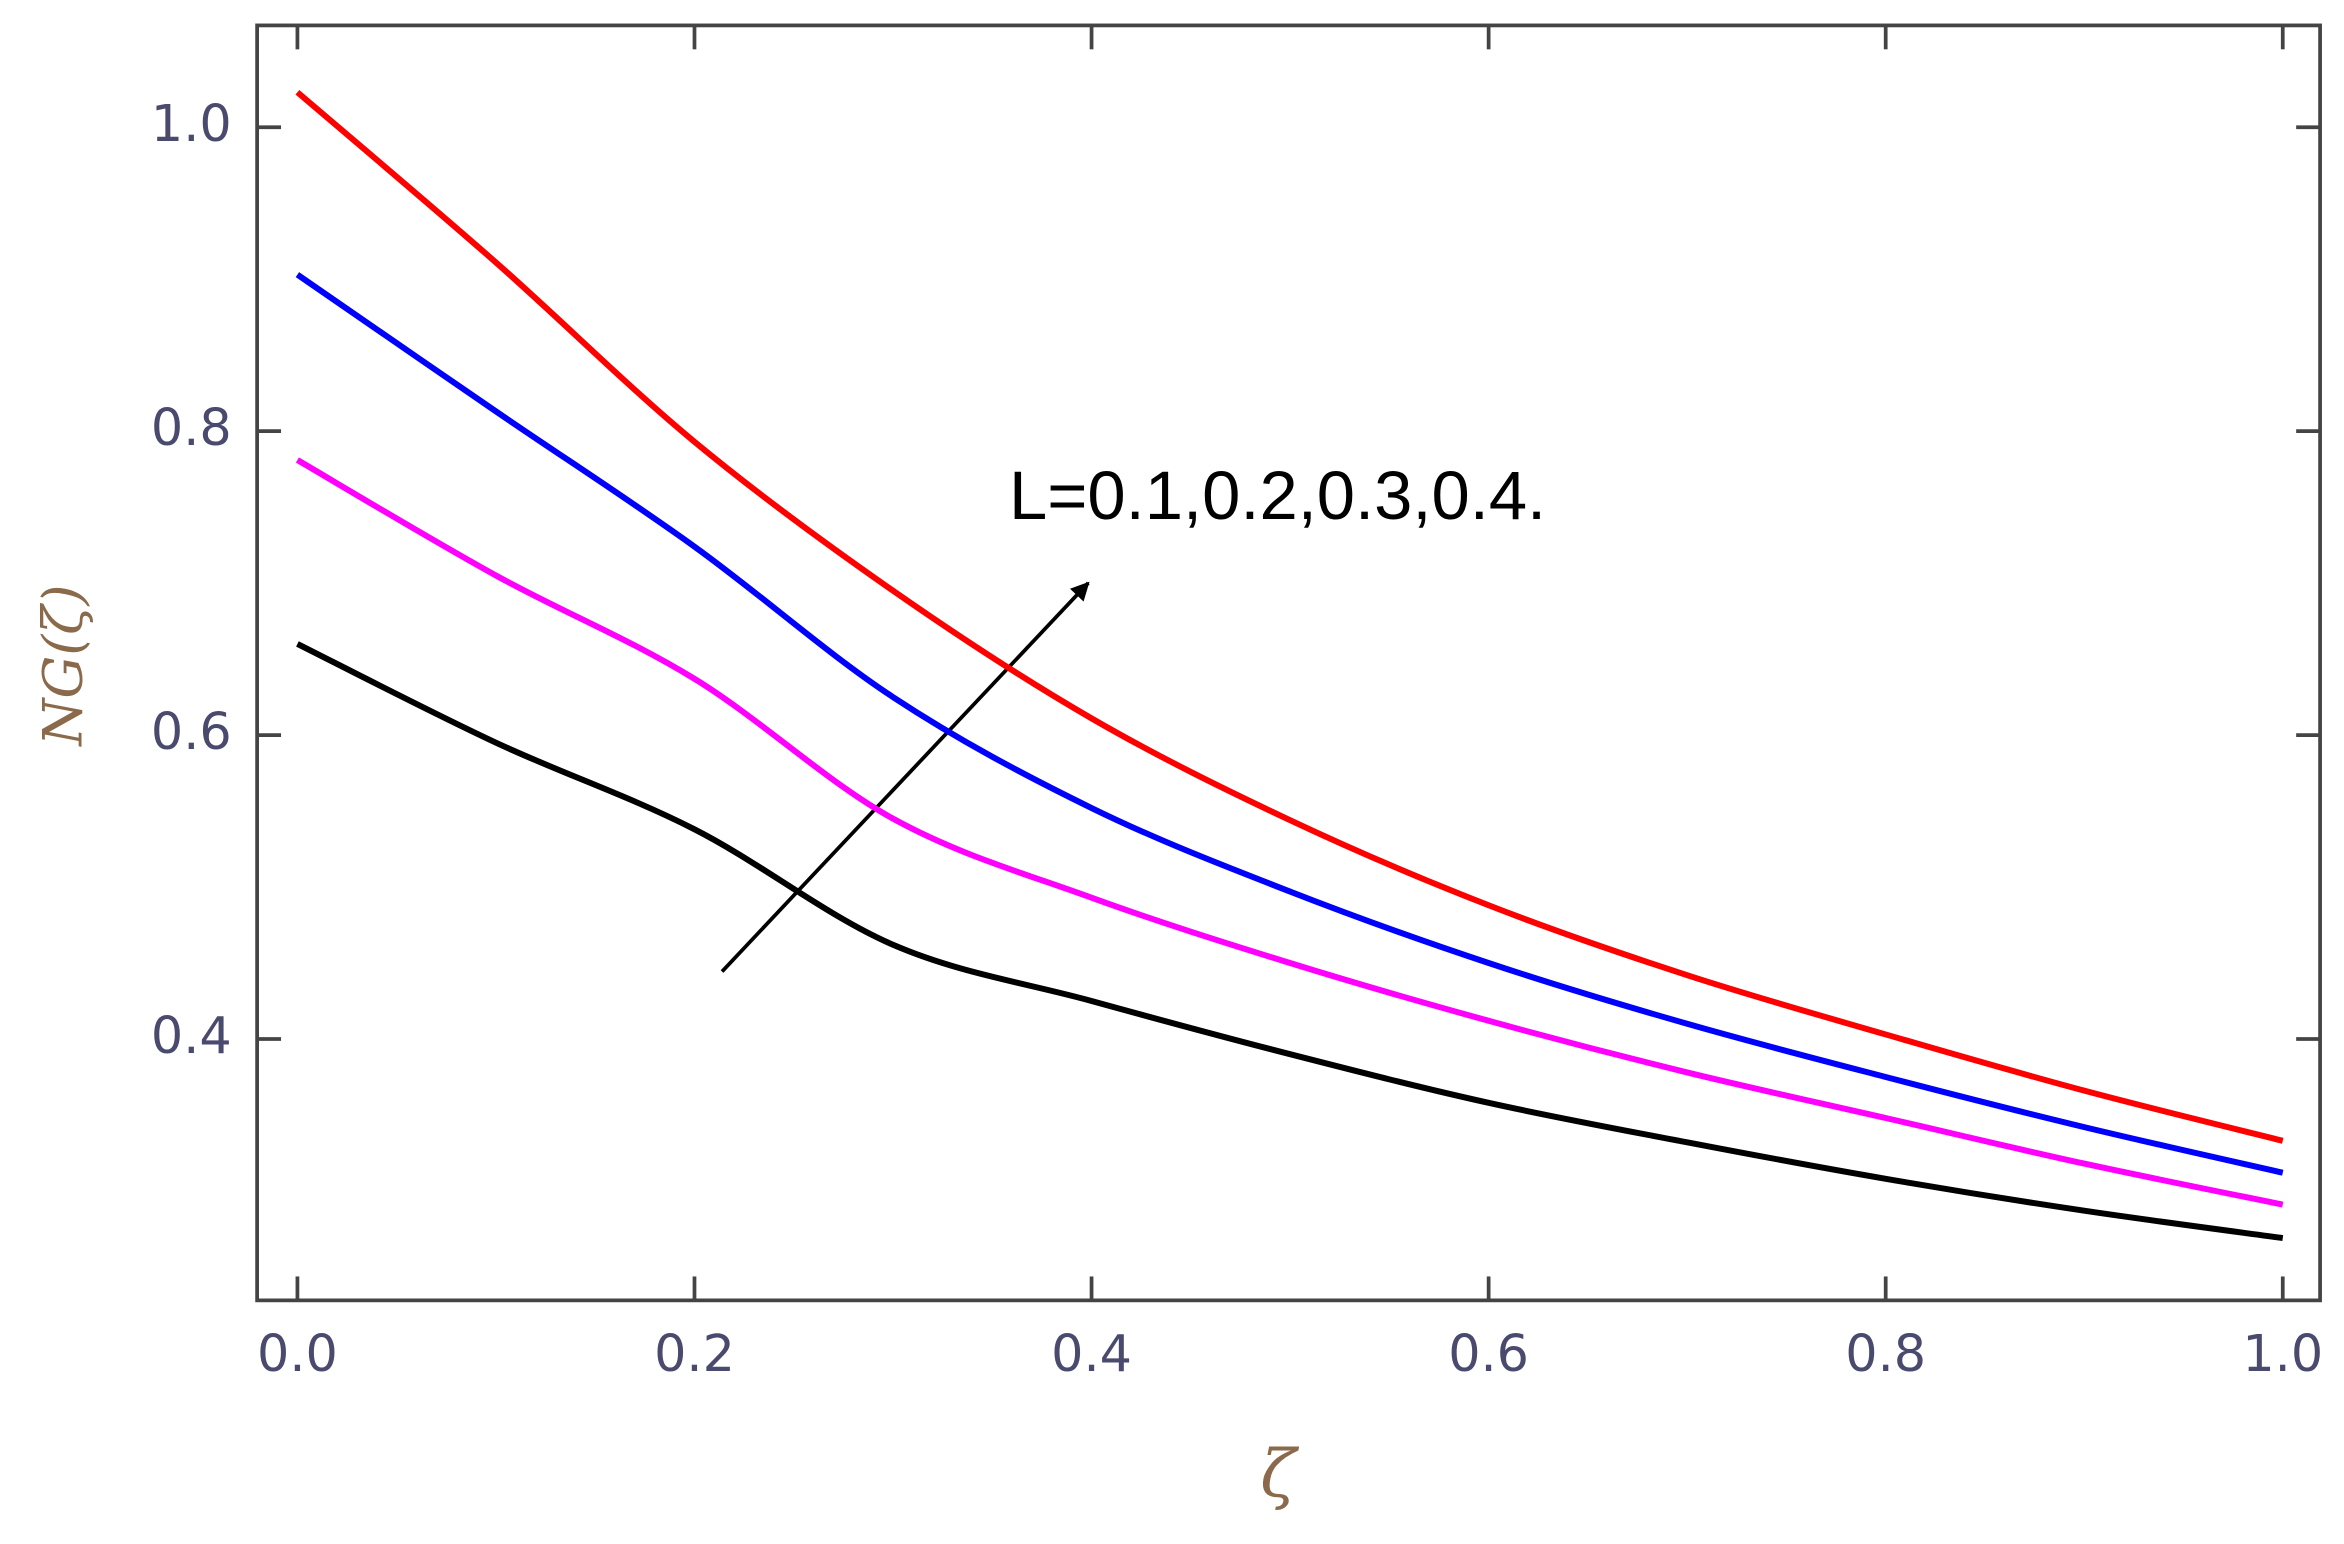 Image resolution: width=2344 pixels, height=1544 pixels. I want to click on y-axis-label: NG(ζ), so click(62, 666).